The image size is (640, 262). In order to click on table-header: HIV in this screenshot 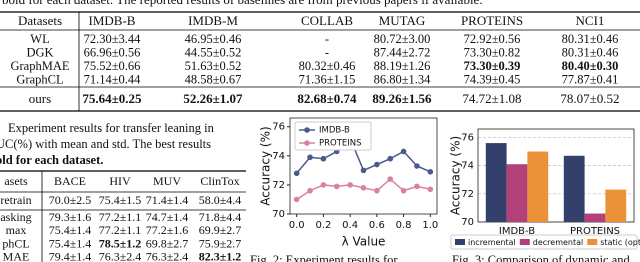, I will do `click(120, 181)`.